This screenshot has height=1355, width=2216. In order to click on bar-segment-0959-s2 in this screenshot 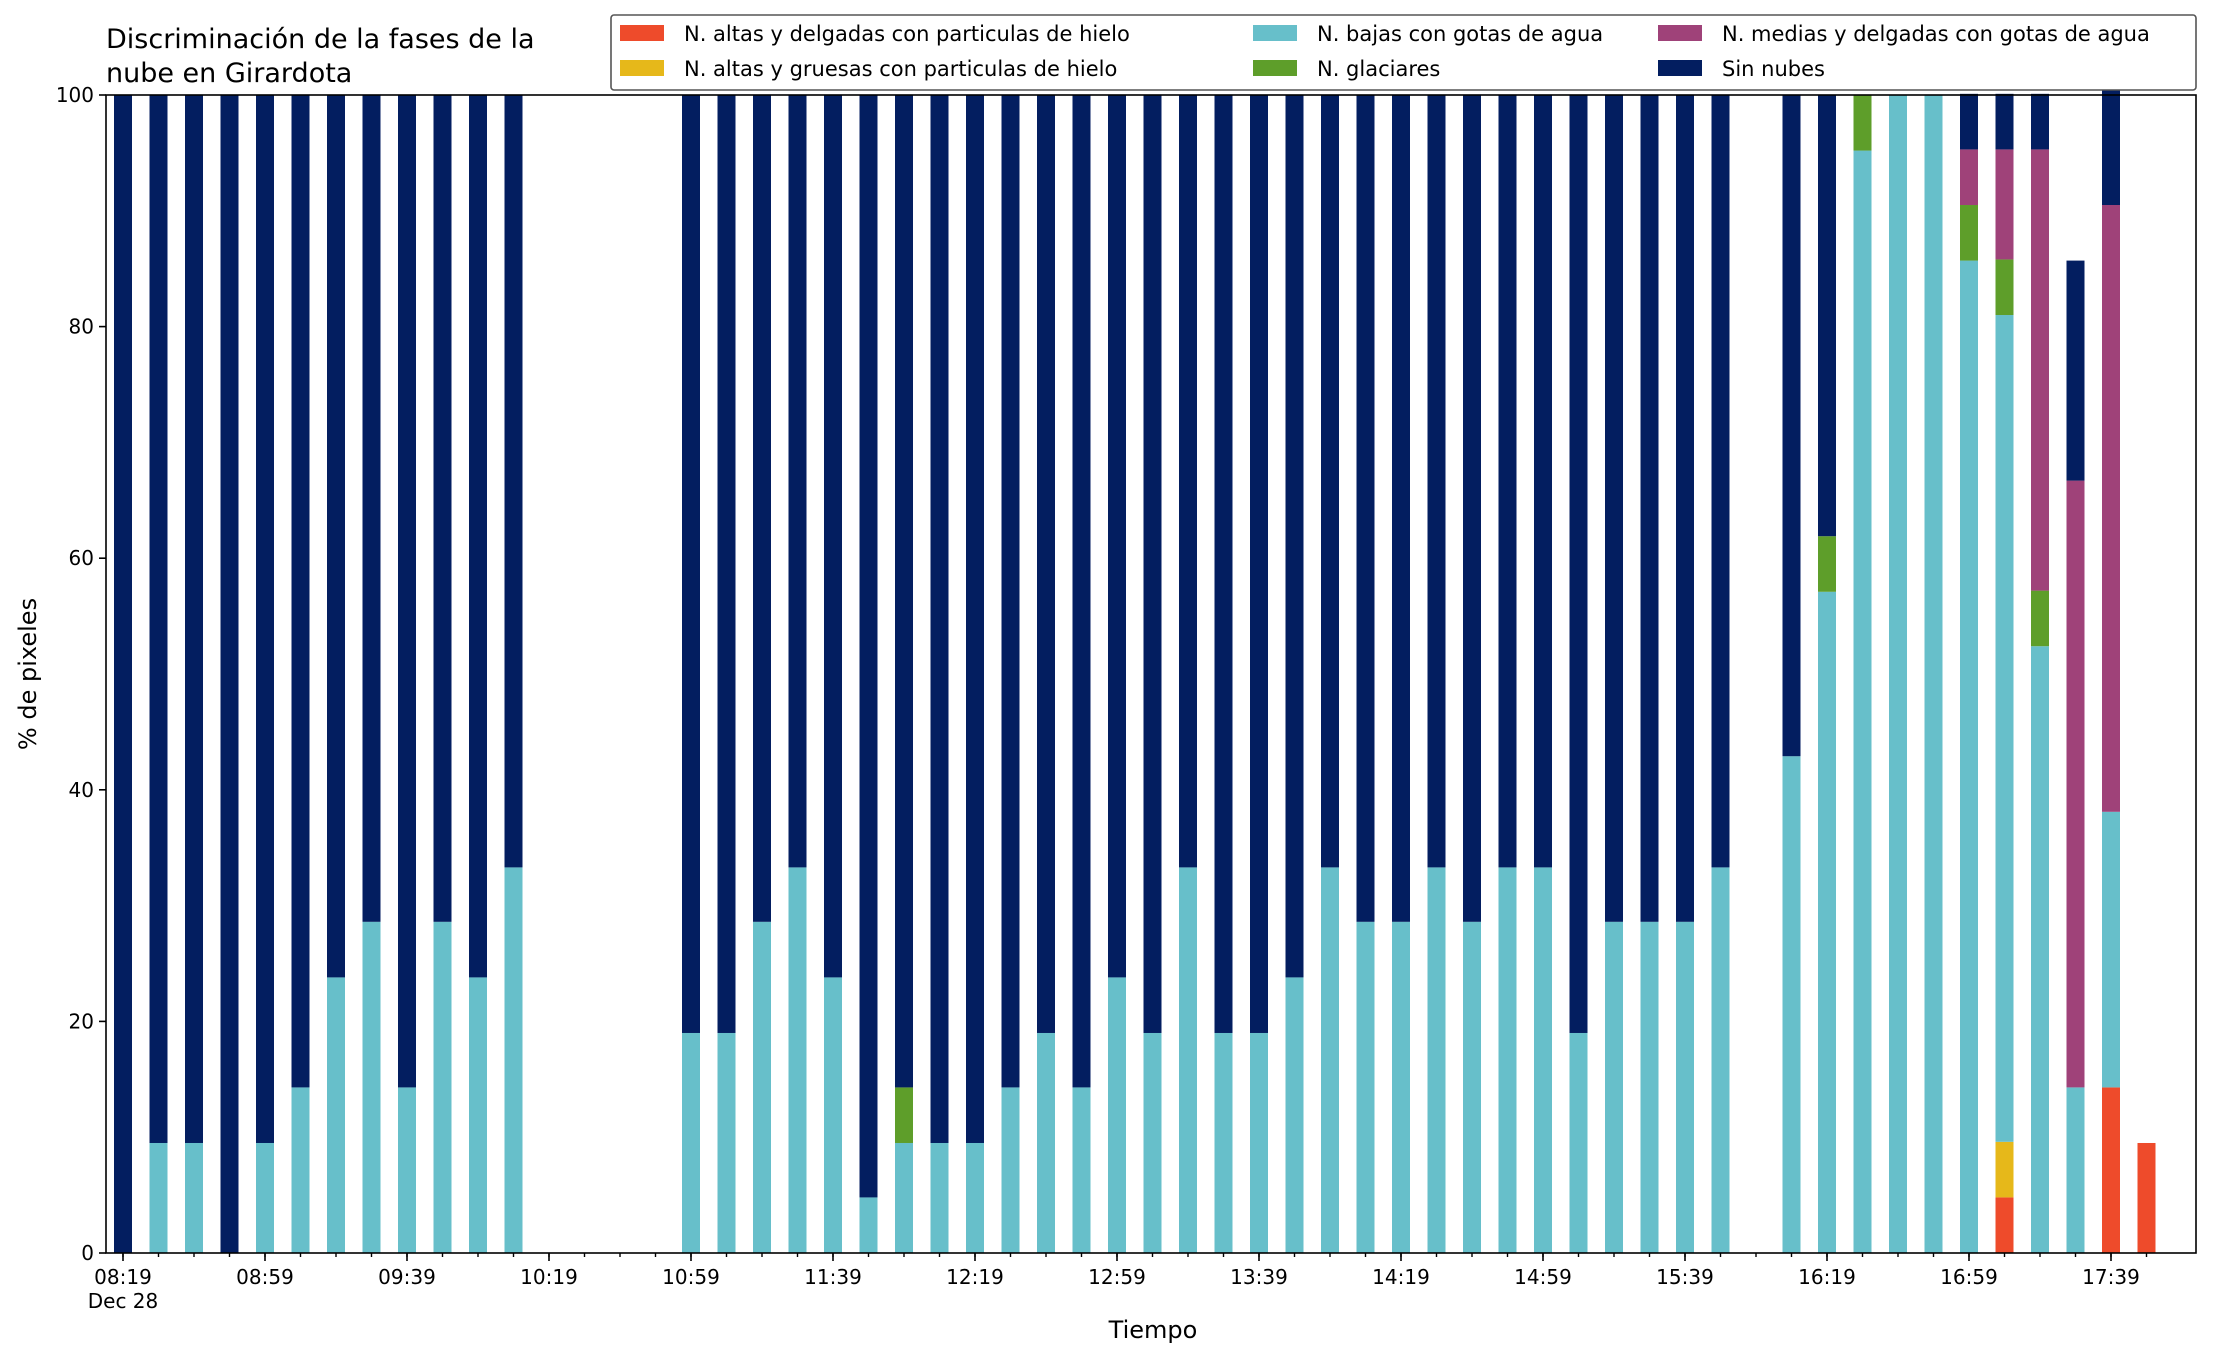, I will do `click(478, 1115)`.